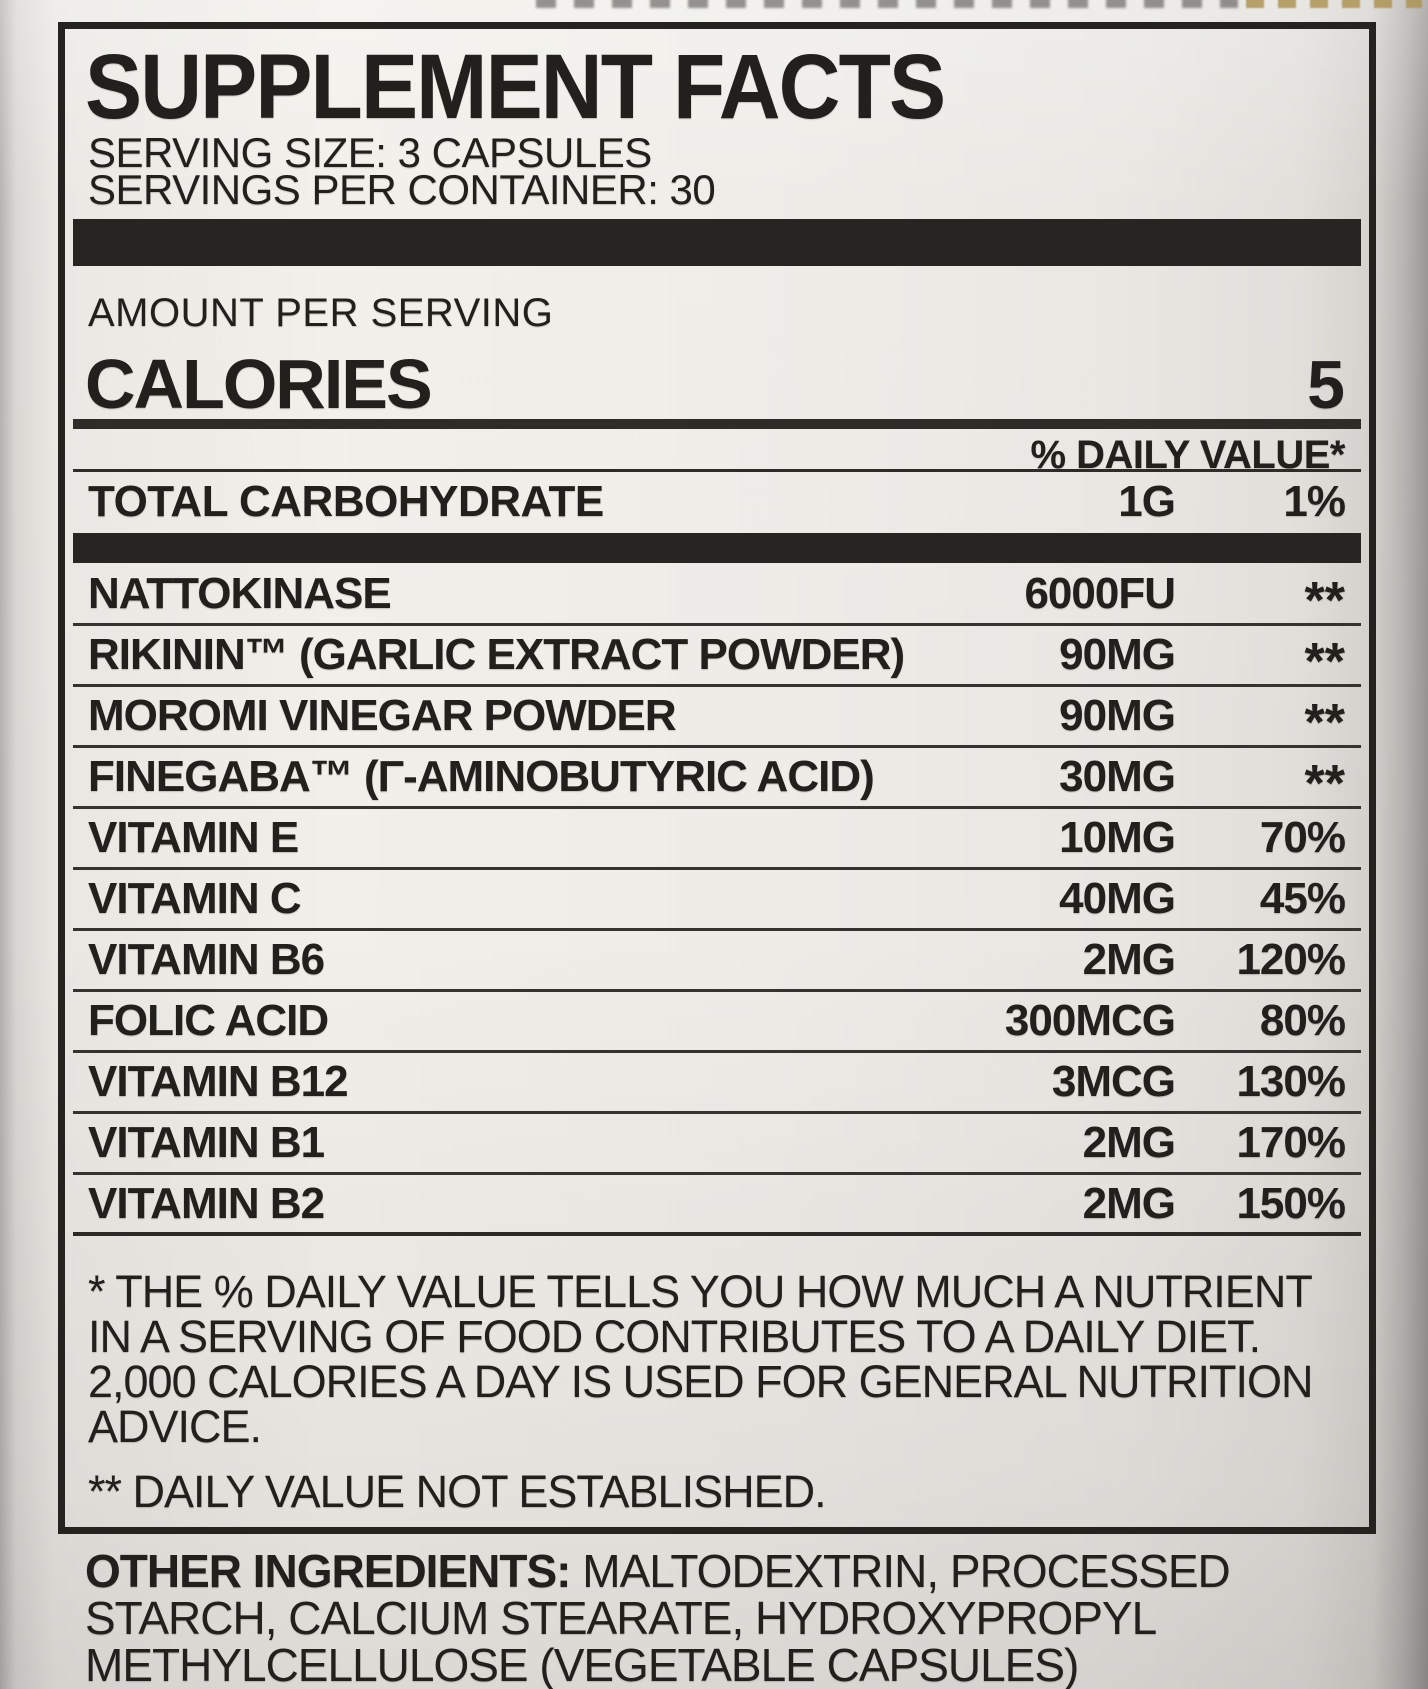 Image resolution: width=1428 pixels, height=1689 pixels. What do you see at coordinates (717, 1205) in the screenshot?
I see `nutrient-row-vitamin-b2: VITAMIN B2 2MG 150%` at bounding box center [717, 1205].